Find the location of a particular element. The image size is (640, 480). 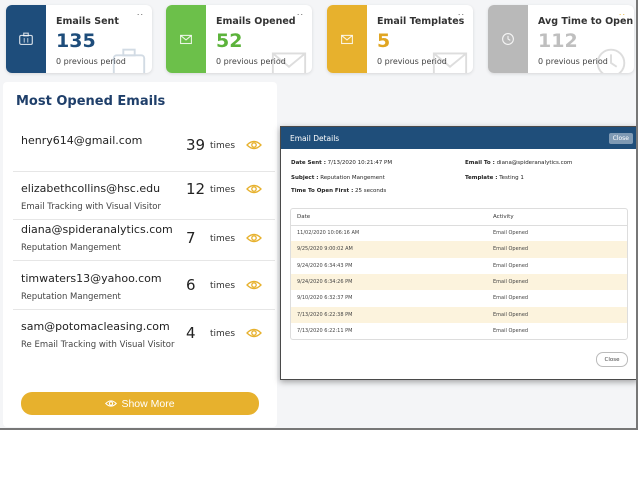

open-count: 12 is located at coordinates (196, 189).